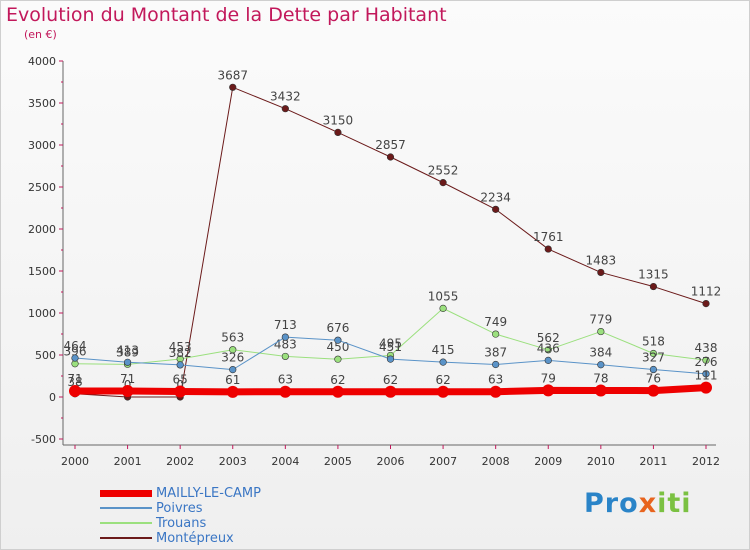 The height and width of the screenshot is (550, 750). I want to click on series-poivres-data-label: 384, so click(600, 353).